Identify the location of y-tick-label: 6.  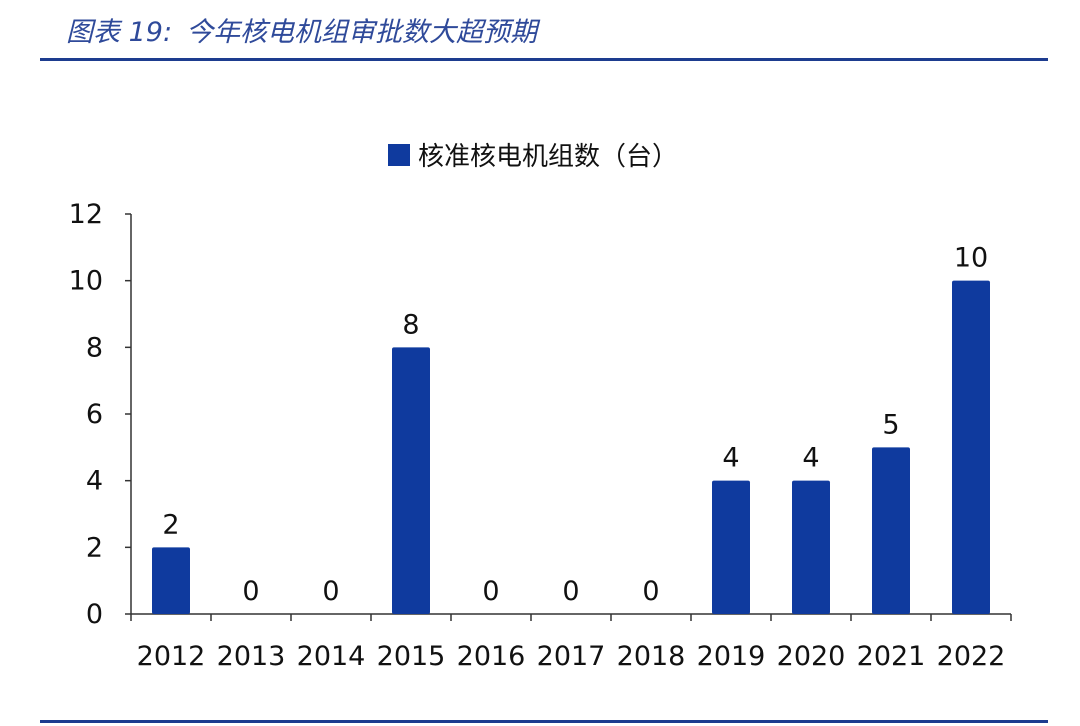
(94, 414).